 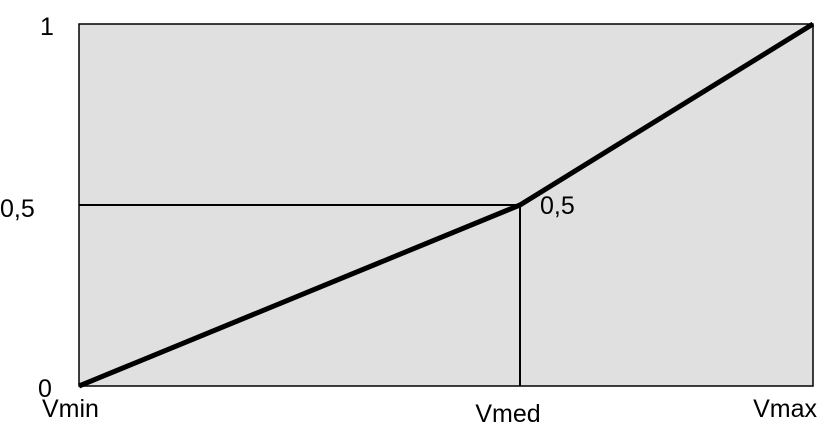 I want to click on y-tick-label: 0,5, so click(x=17, y=209).